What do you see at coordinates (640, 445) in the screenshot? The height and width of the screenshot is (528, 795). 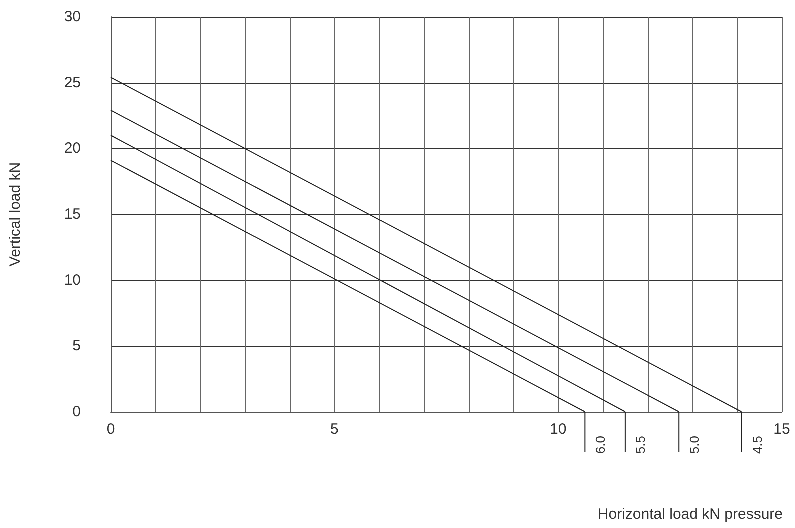 I see `text: 5.5` at bounding box center [640, 445].